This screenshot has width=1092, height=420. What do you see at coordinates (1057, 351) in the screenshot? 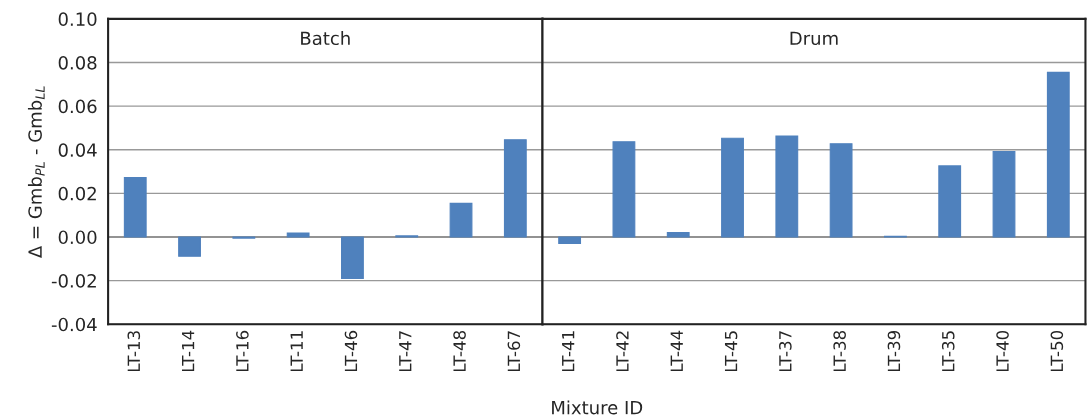
I see `x-tick-label: LT-50` at bounding box center [1057, 351].